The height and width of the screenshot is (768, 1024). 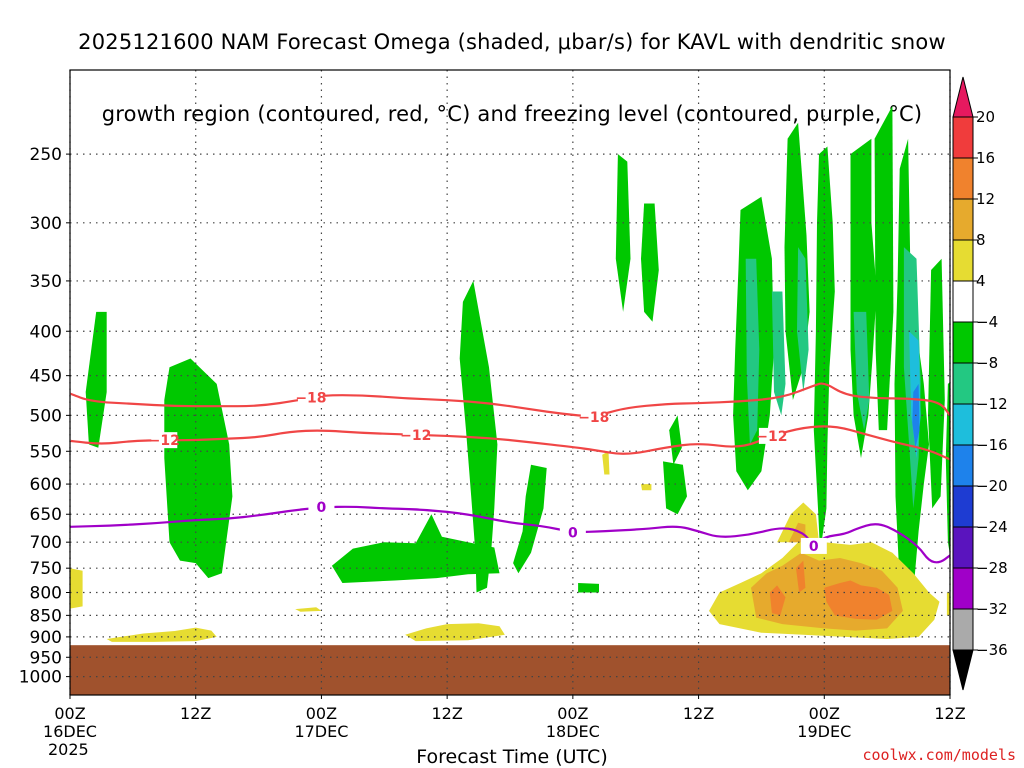 I want to click on y-tick-label-300: 300, so click(x=46, y=224).